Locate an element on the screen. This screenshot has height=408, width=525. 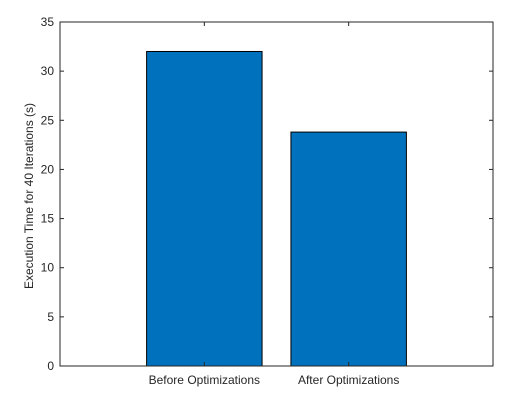
y-axis-label: Execution Time for 40 Iterations (s) is located at coordinates (29, 196).